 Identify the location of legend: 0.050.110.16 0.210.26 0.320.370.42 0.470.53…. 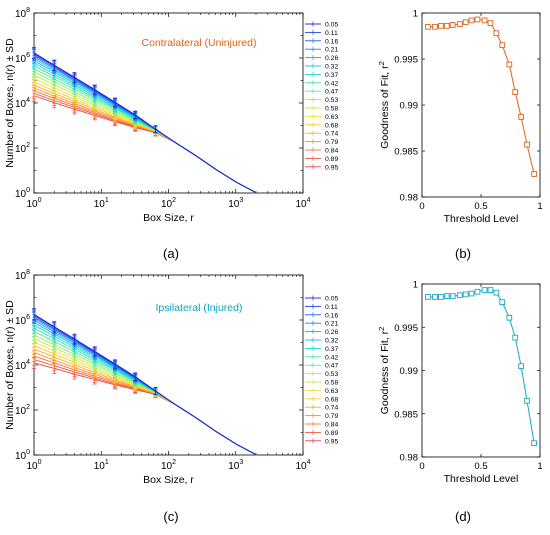
(321, 96).